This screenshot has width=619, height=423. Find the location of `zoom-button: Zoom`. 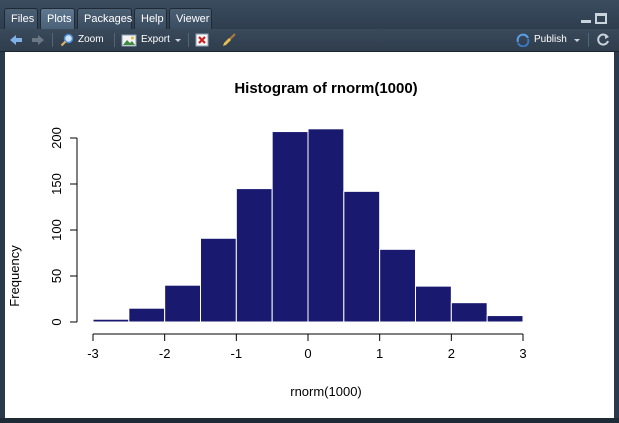

zoom-button: Zoom is located at coordinates (91, 39).